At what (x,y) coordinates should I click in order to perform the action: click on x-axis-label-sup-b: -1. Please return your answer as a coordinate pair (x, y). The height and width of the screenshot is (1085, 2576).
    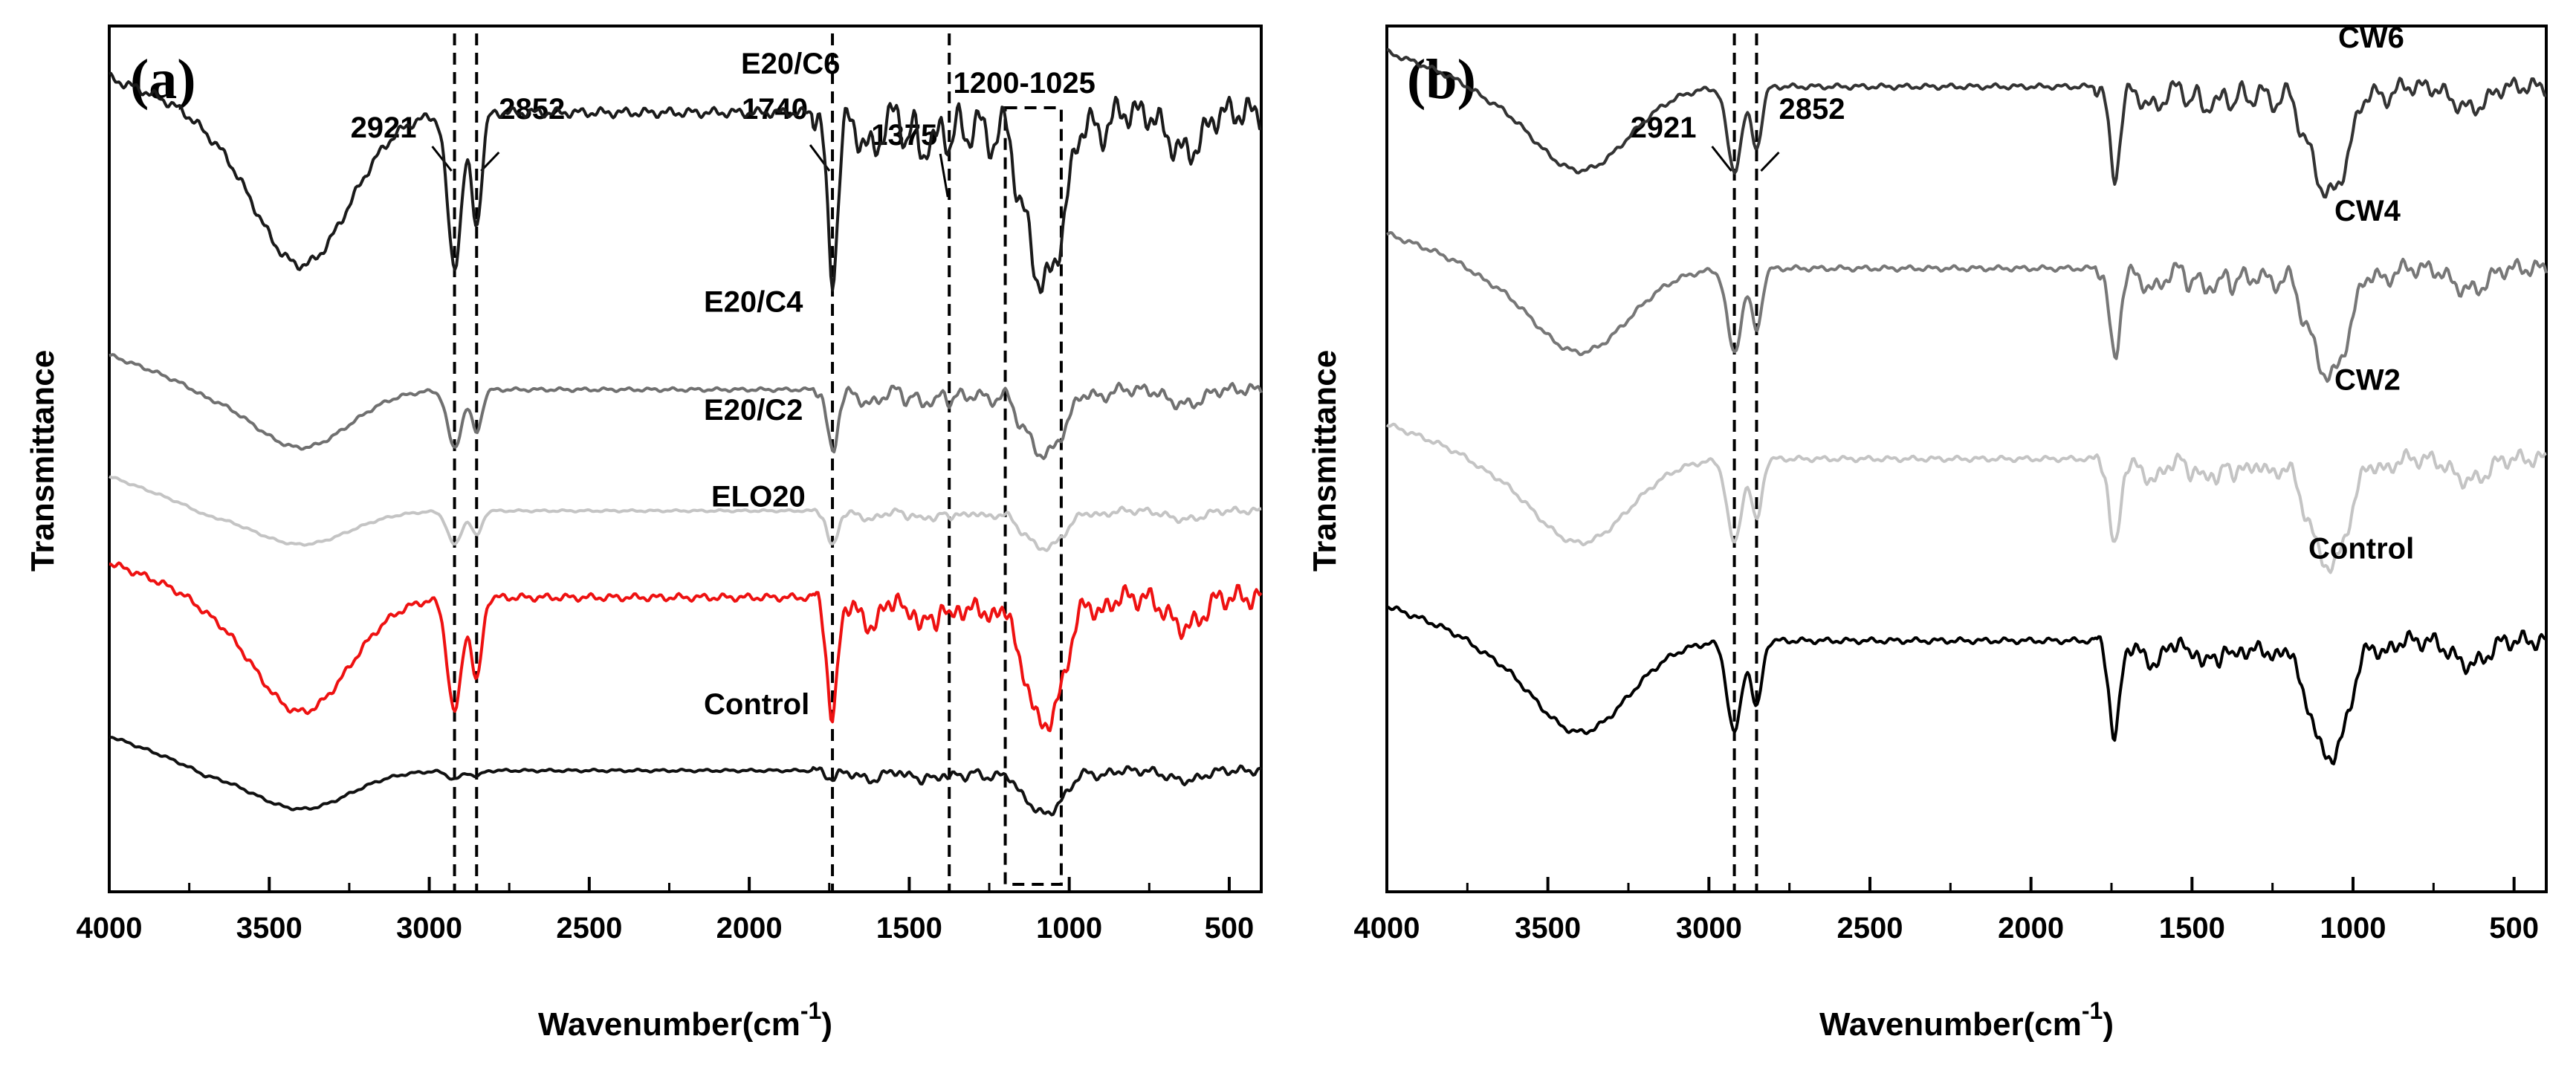
    Looking at the image, I should click on (2092, 1010).